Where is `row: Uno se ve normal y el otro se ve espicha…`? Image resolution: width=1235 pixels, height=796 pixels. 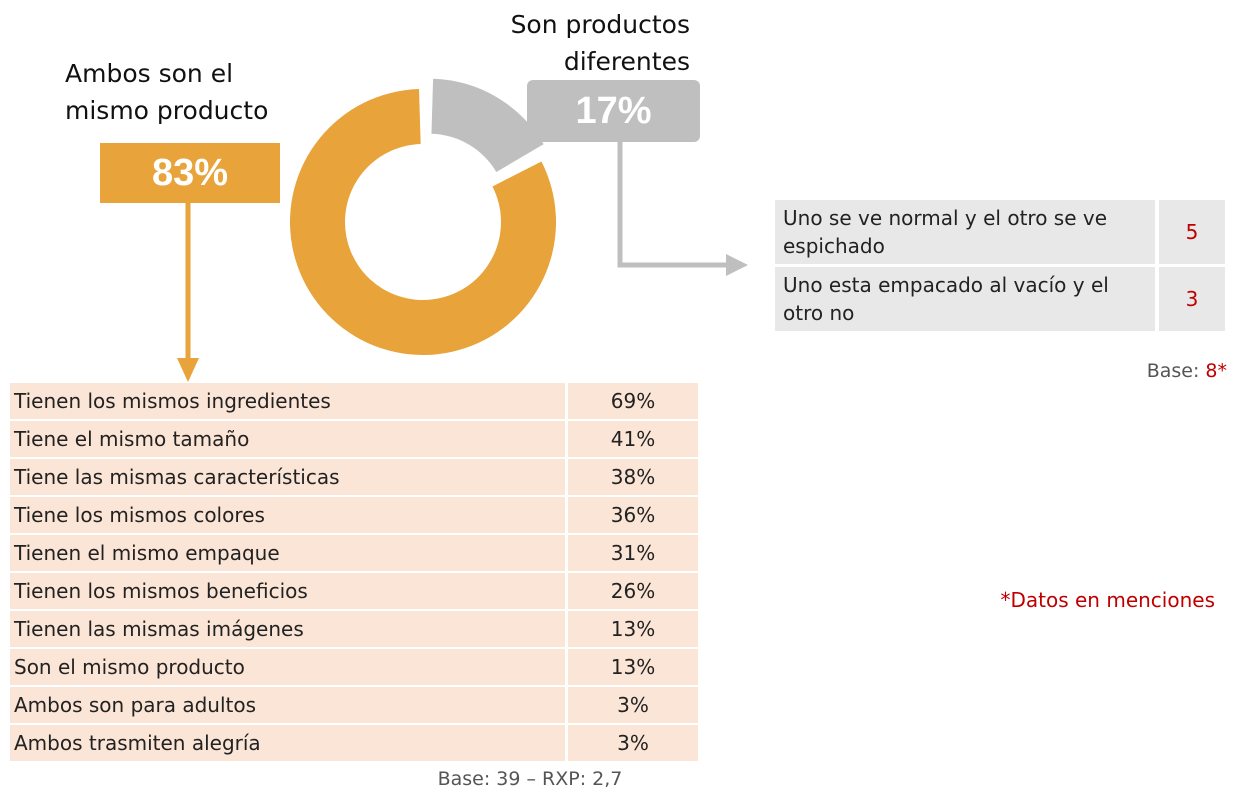
row: Uno se ve normal y el otro se ve espicha… is located at coordinates (1000, 233).